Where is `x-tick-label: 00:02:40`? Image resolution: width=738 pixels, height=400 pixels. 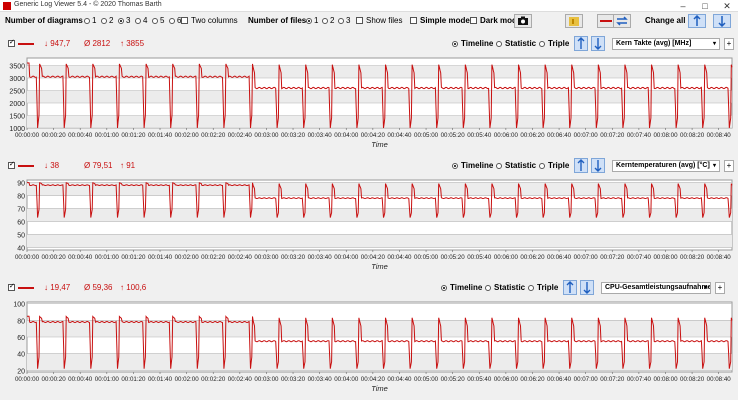 x-tick-label: 00:02:40 is located at coordinates (240, 257).